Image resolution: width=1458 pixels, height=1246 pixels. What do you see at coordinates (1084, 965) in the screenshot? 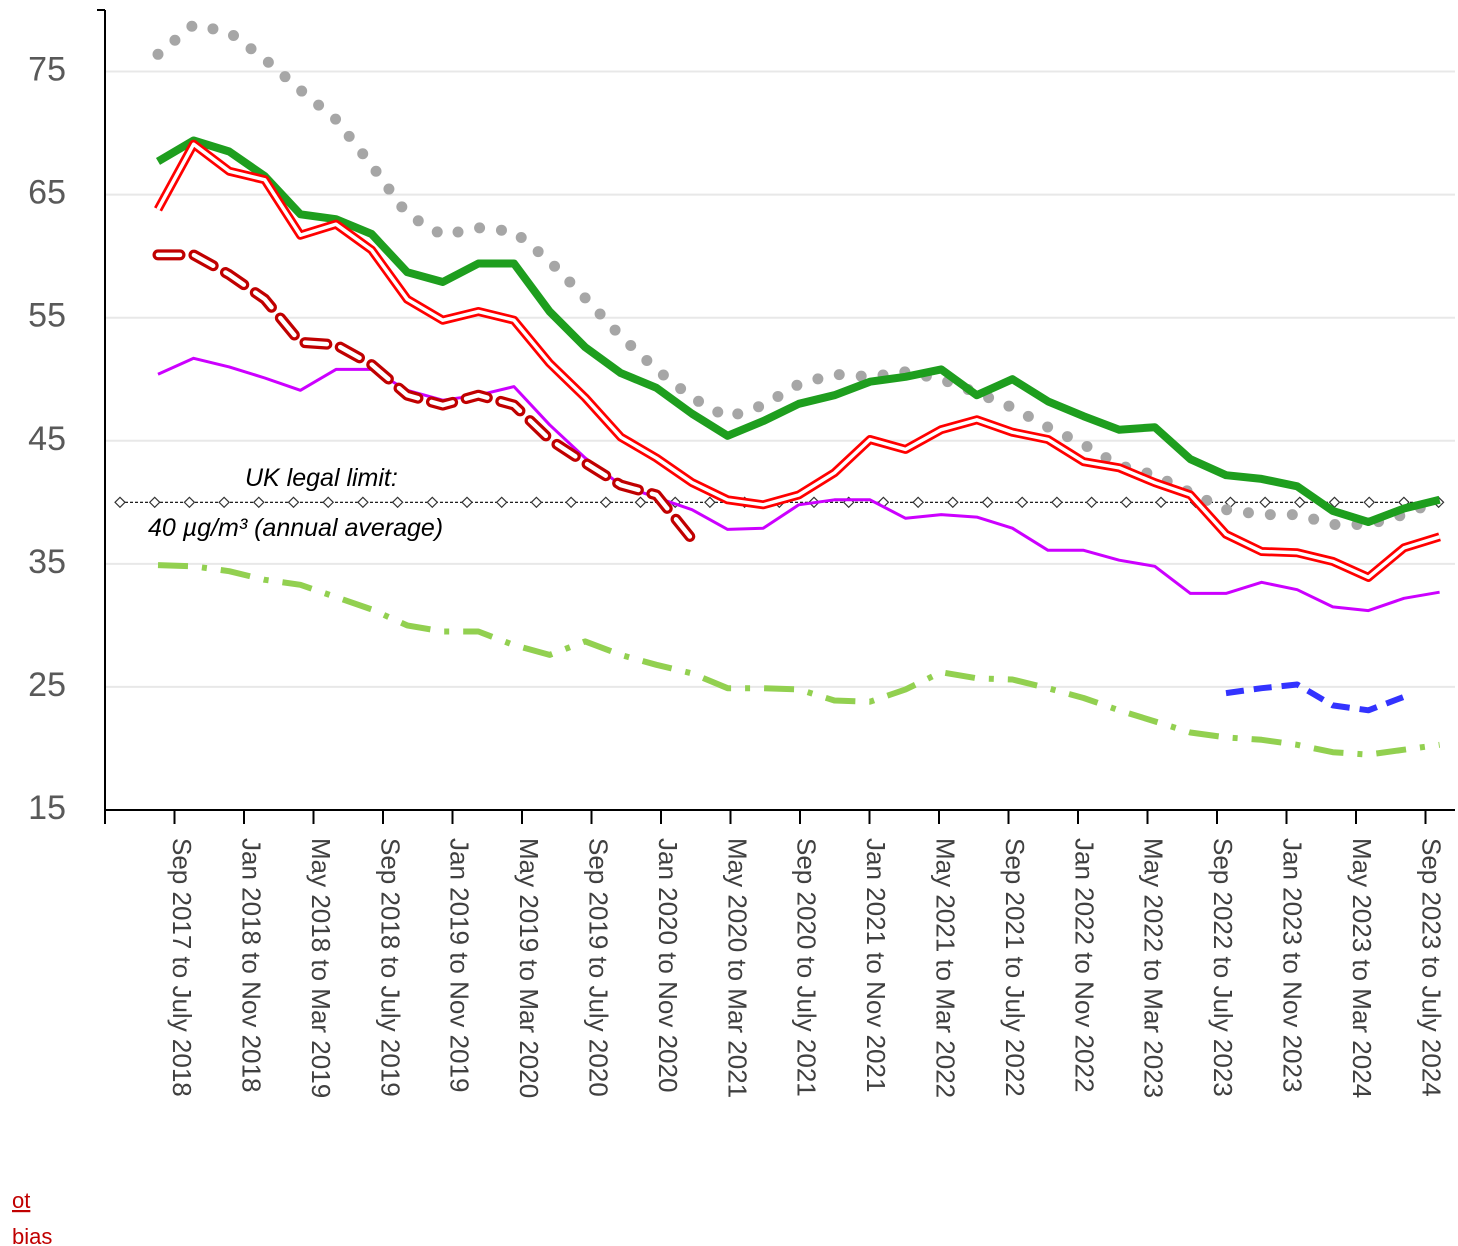
I see `x-tick-label: Jan 2022 to Nov 2022` at bounding box center [1084, 965].